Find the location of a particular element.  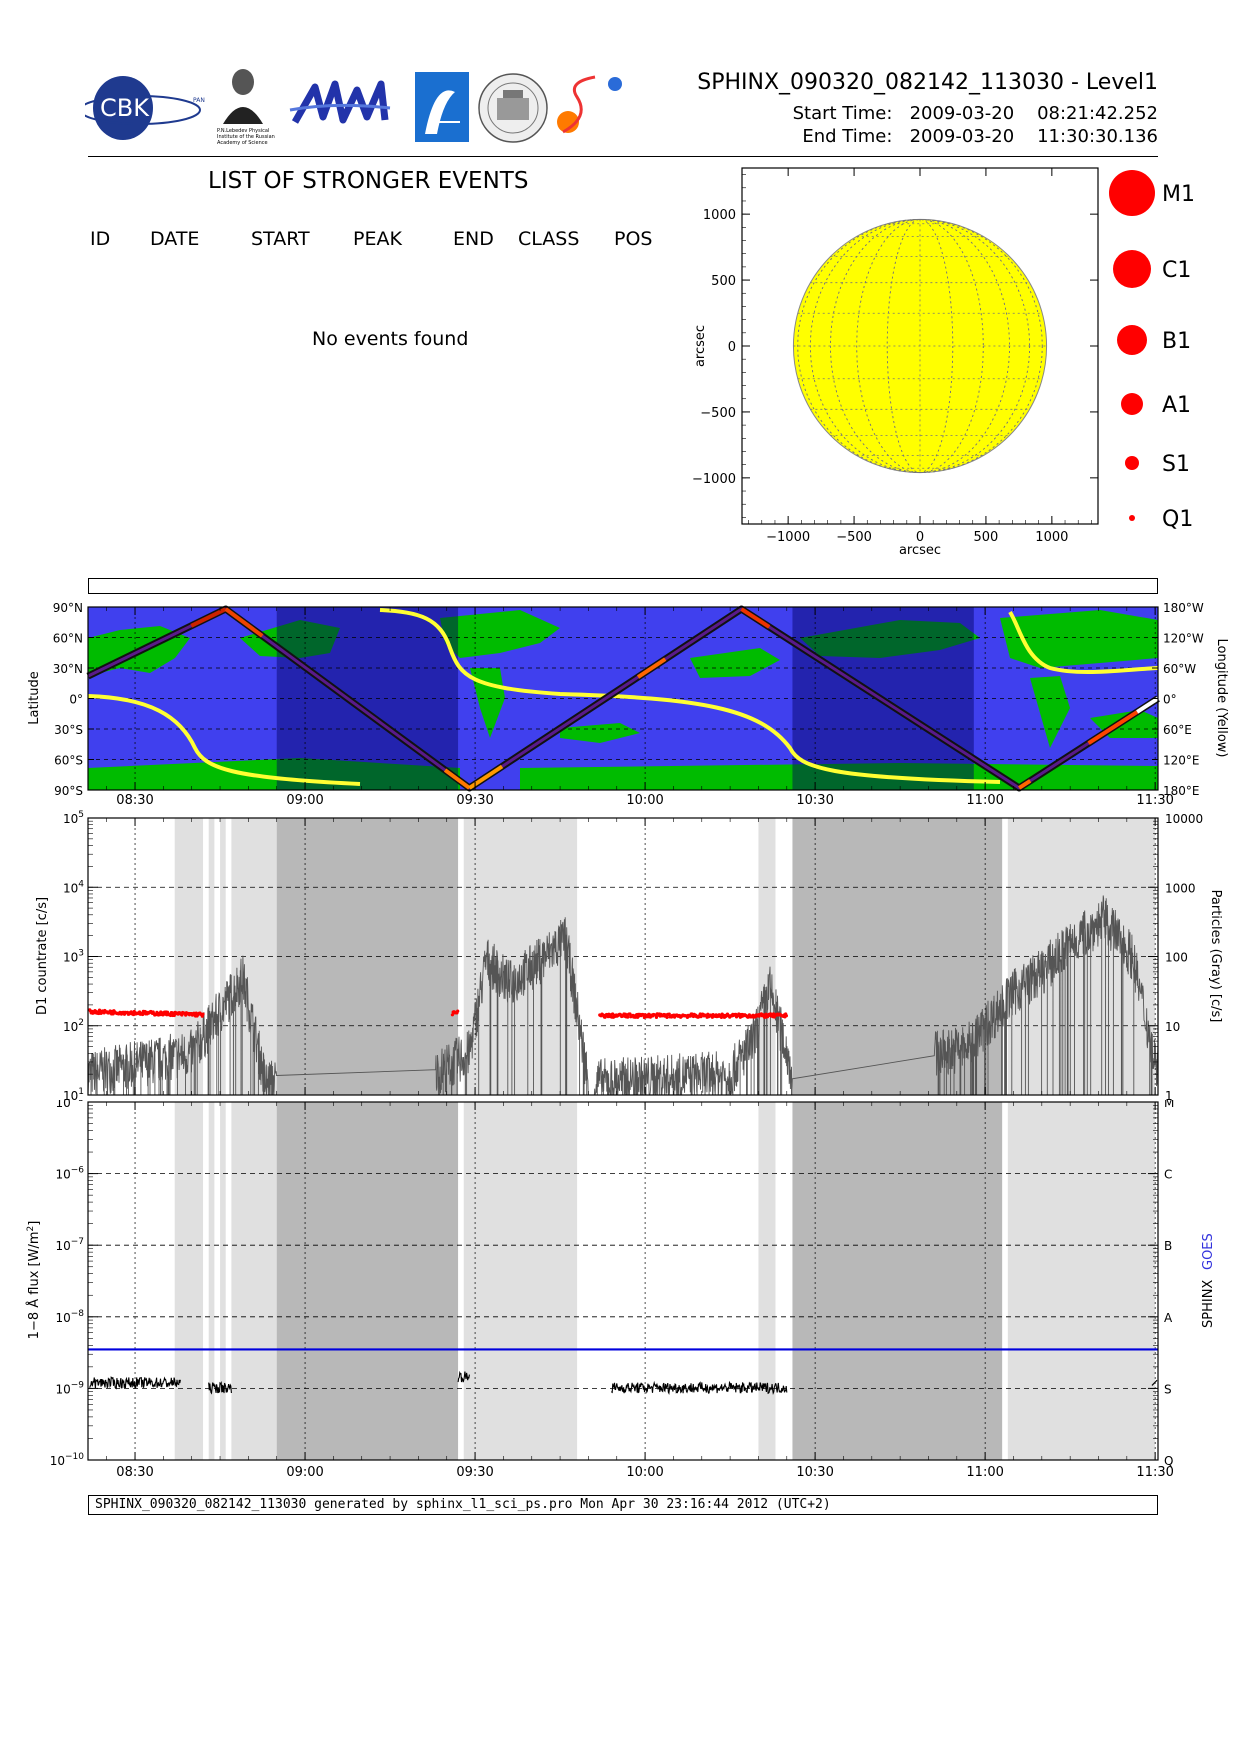

legend-label-c1: C1 is located at coordinates (1176, 270).